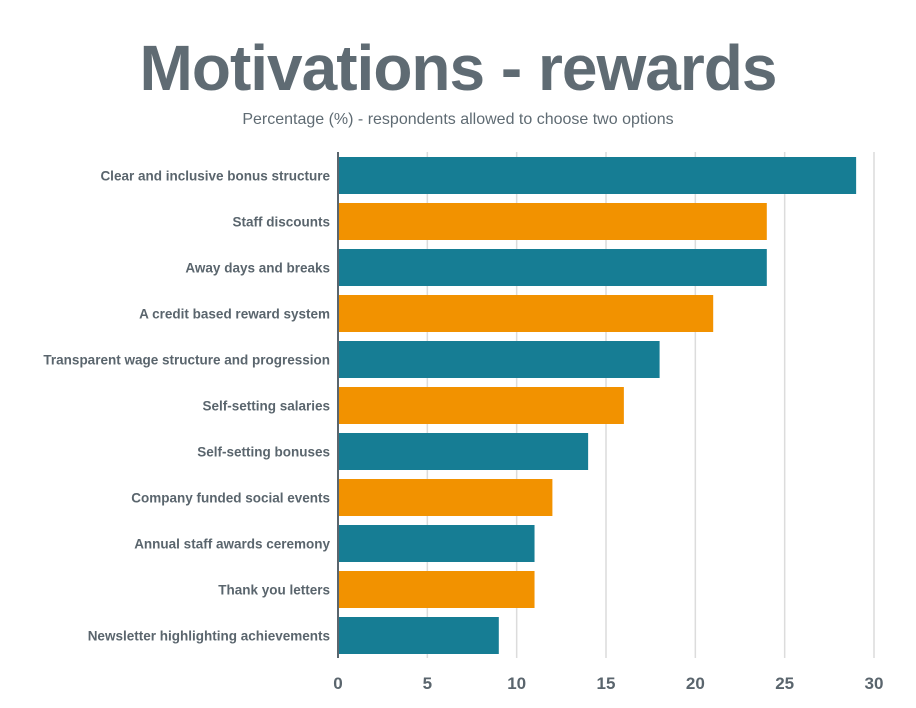 The width and height of the screenshot is (916, 708). I want to click on category-label: Away days and breaks, so click(257, 268).